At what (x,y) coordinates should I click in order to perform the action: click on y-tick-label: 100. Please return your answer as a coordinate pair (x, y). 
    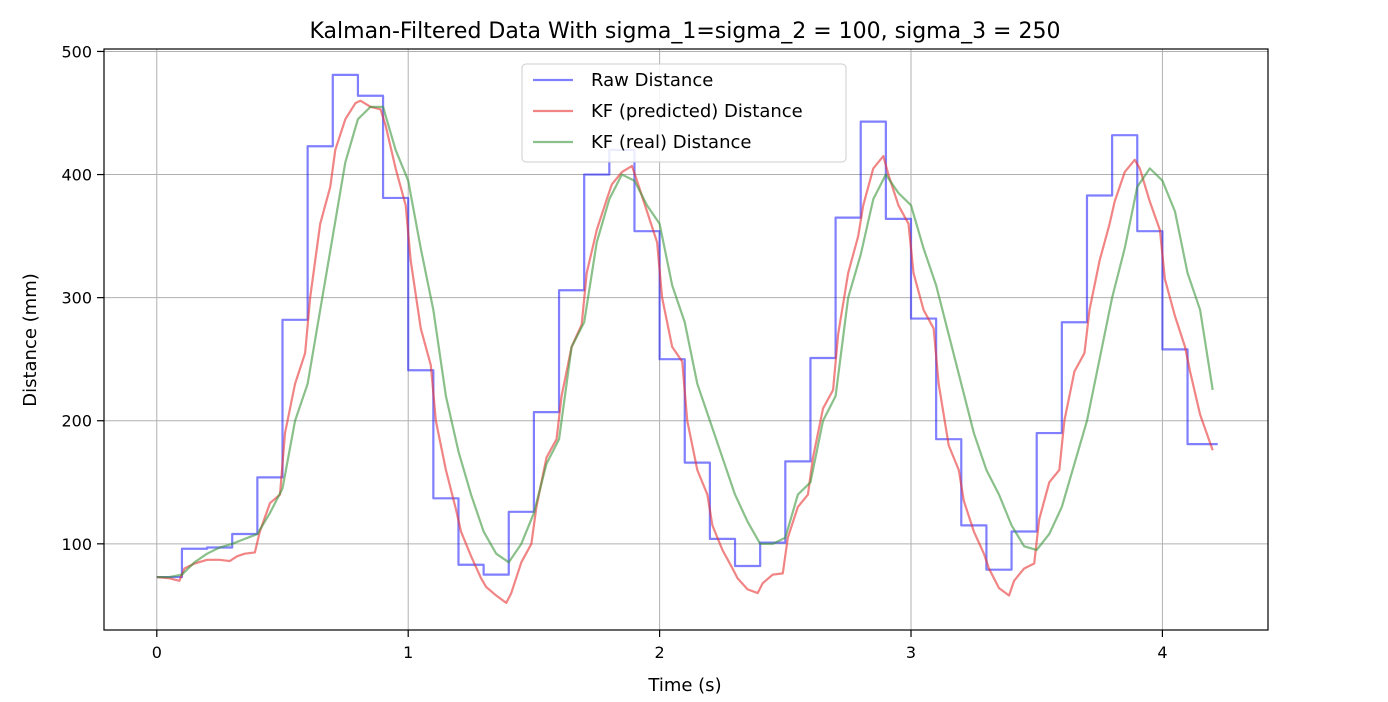
    Looking at the image, I should click on (76, 544).